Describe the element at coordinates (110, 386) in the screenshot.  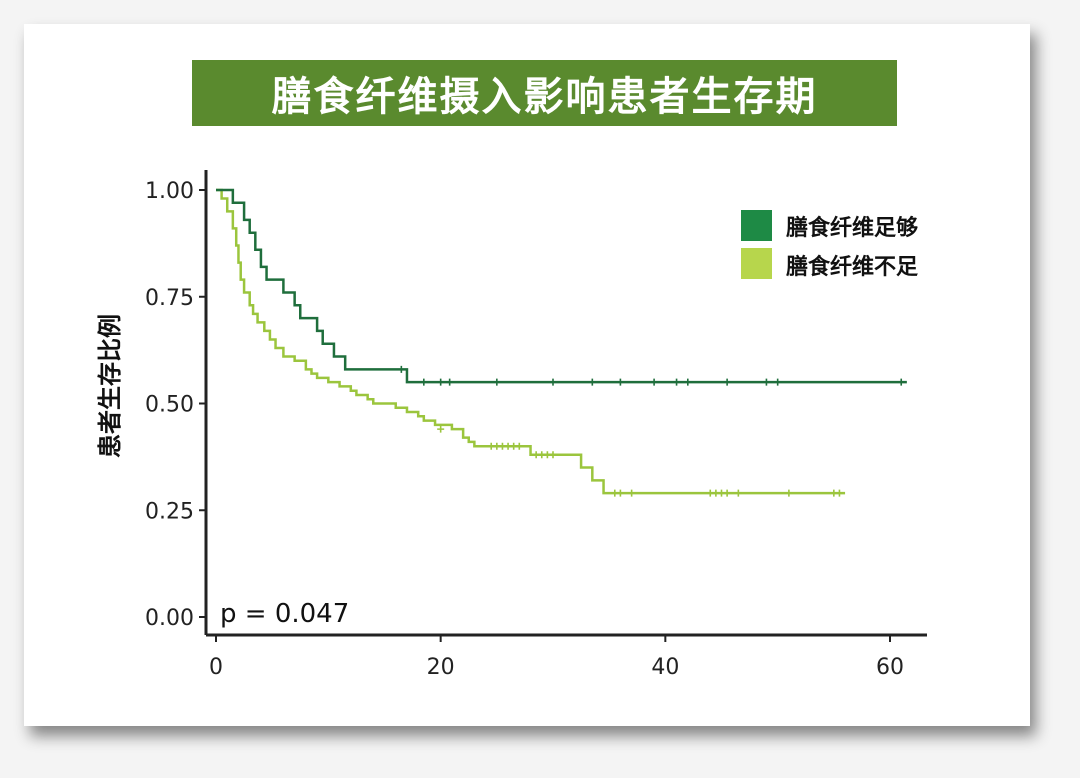
I see `y-axis-label: 患者生存比例` at that location.